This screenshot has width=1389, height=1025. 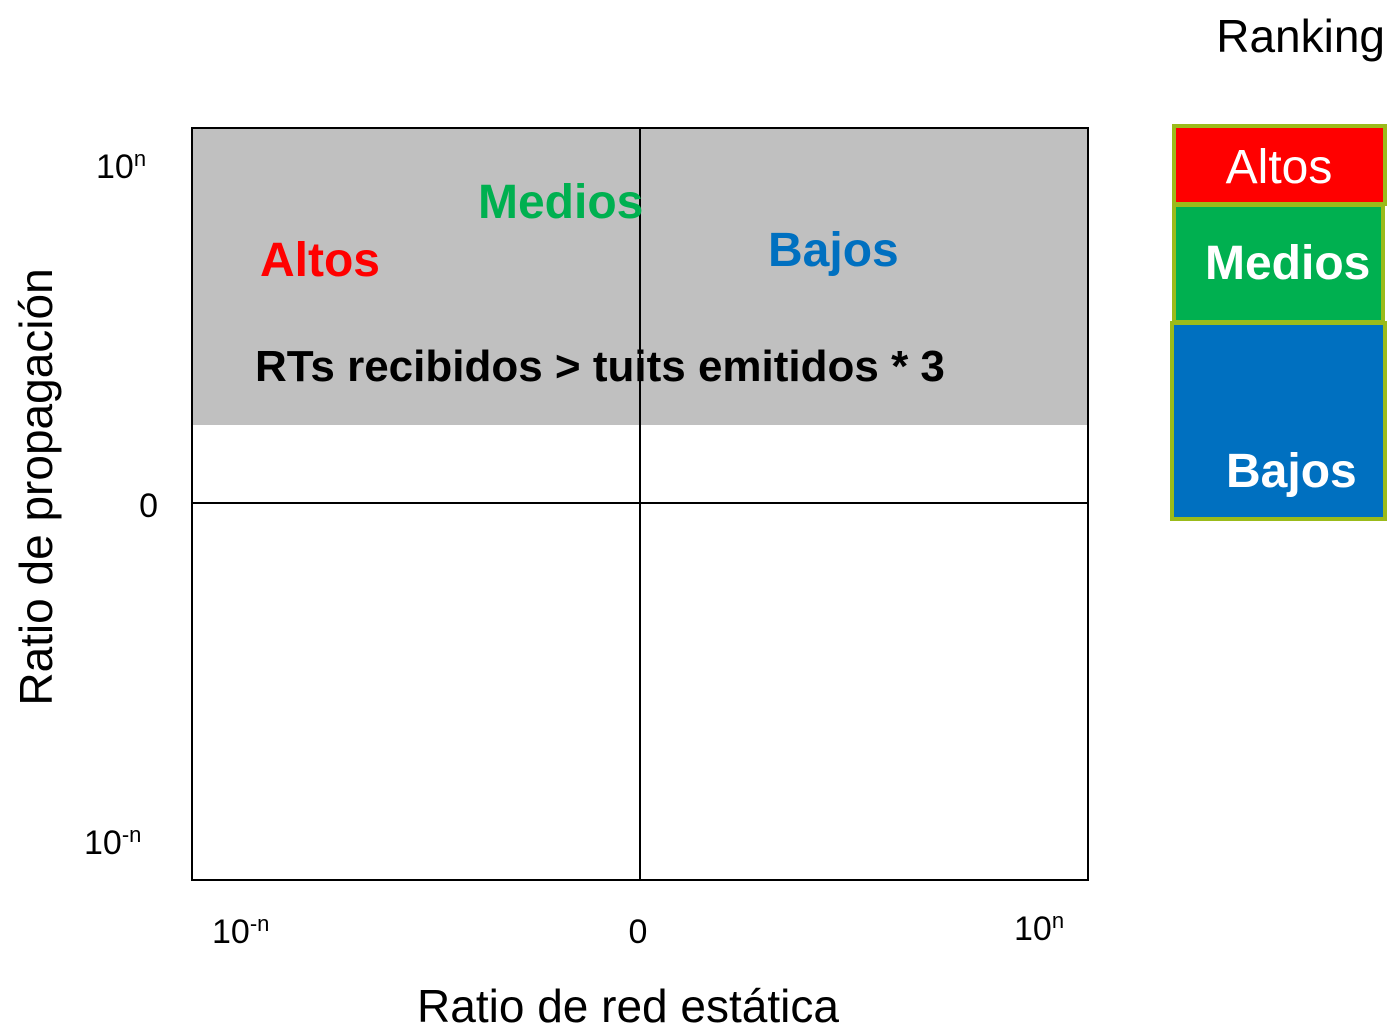 What do you see at coordinates (1279, 167) in the screenshot?
I see `ranking-item: Altos` at bounding box center [1279, 167].